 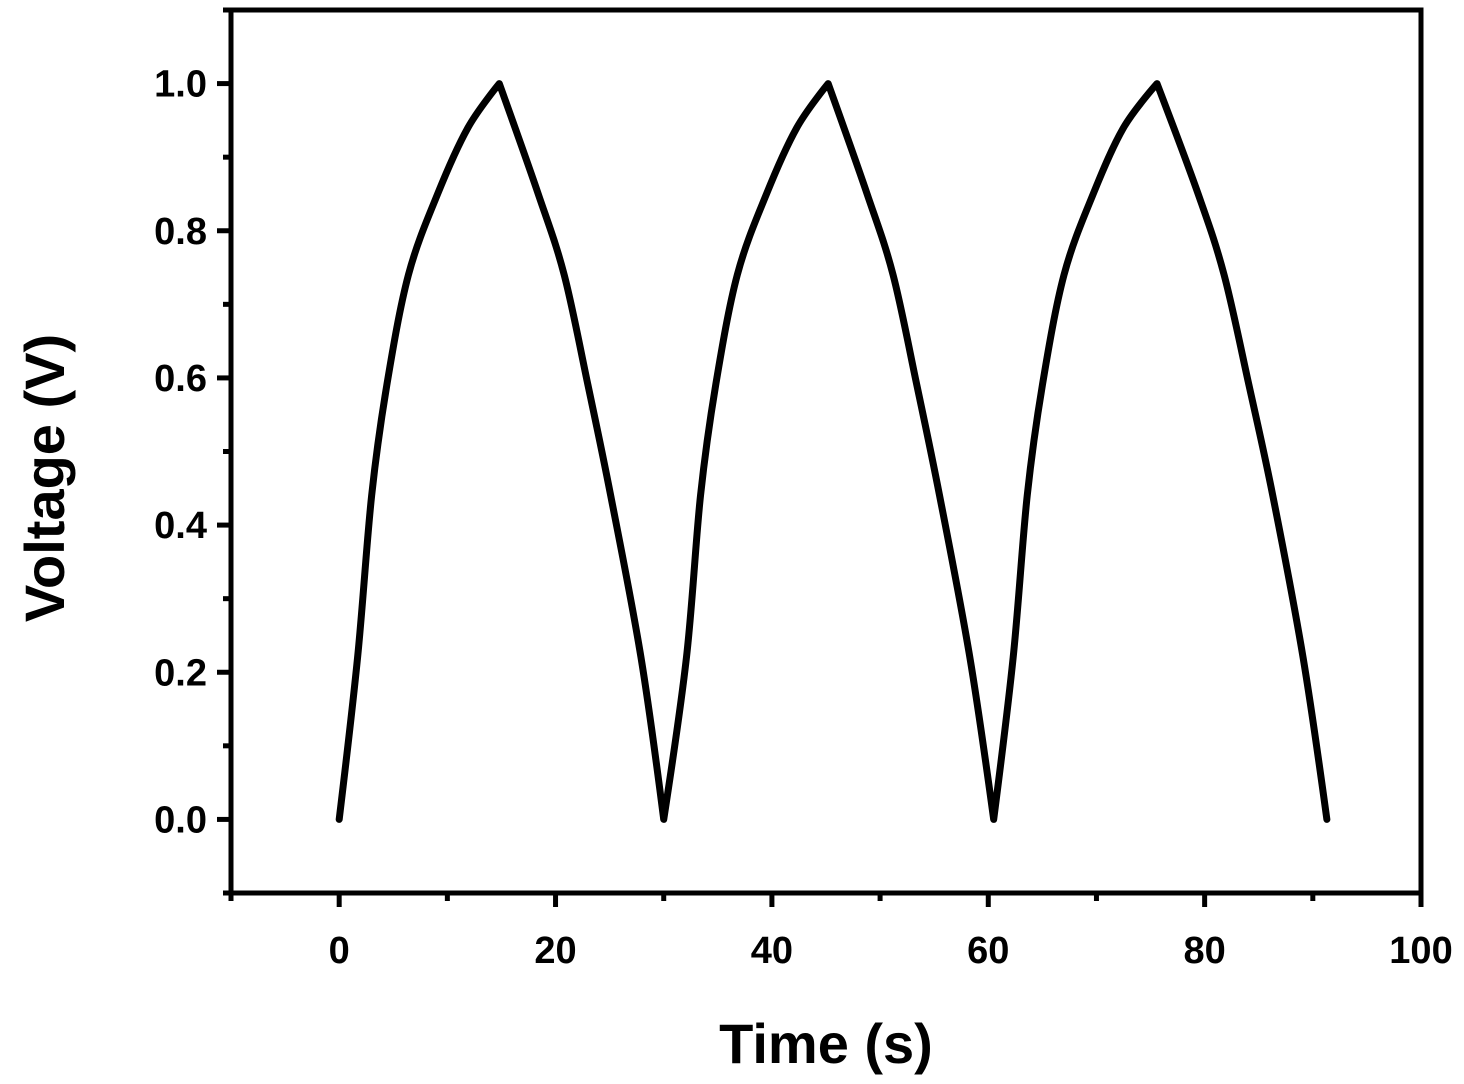 I want to click on y-tick-label: 0.2, so click(x=180, y=673).